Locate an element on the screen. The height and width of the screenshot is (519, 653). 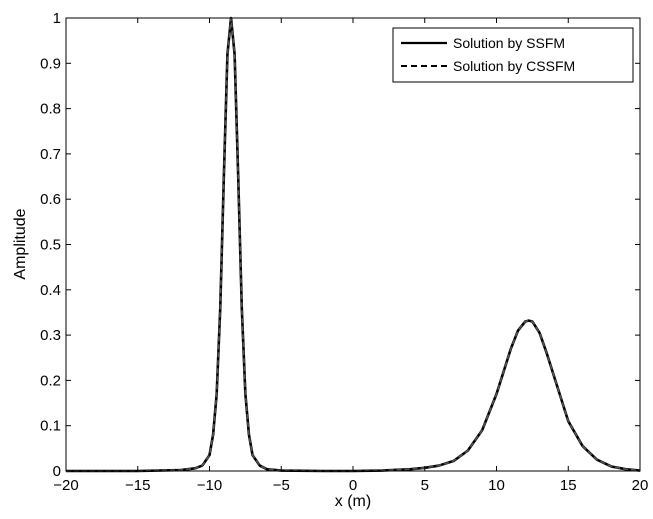
y-tick-label: 0.2 is located at coordinates (50, 380).